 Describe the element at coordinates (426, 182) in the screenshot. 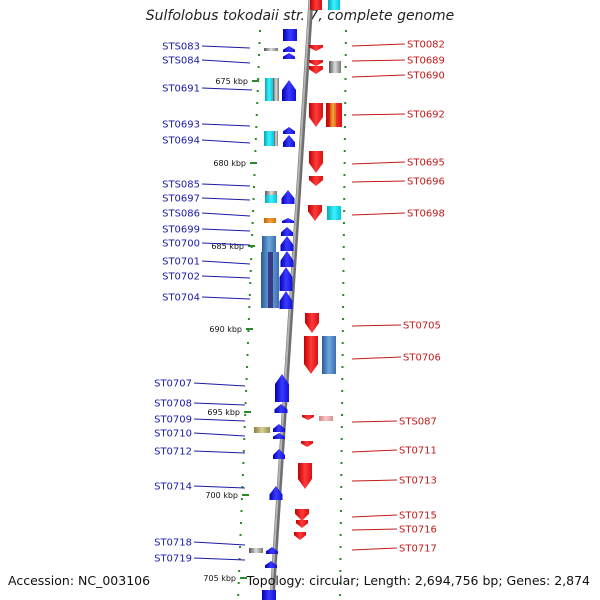

I see `gene-label-st0696: ST0696` at that location.